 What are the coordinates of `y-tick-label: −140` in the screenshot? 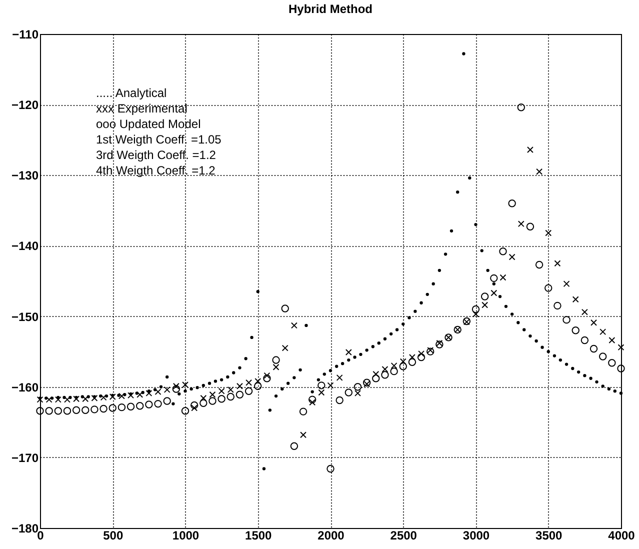 It's located at (25, 246).